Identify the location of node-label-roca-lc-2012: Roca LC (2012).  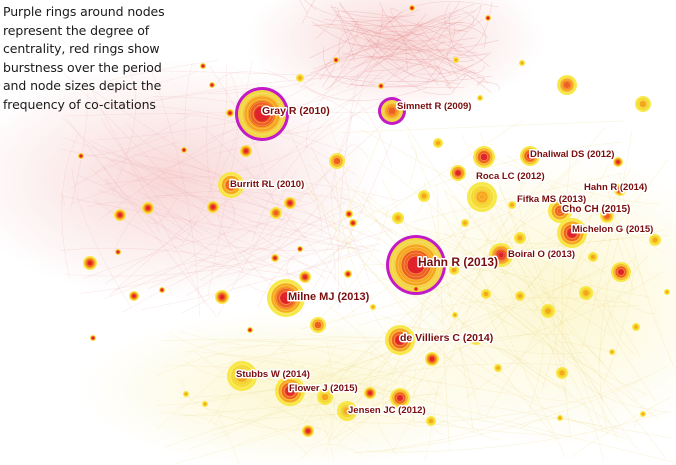
(510, 176).